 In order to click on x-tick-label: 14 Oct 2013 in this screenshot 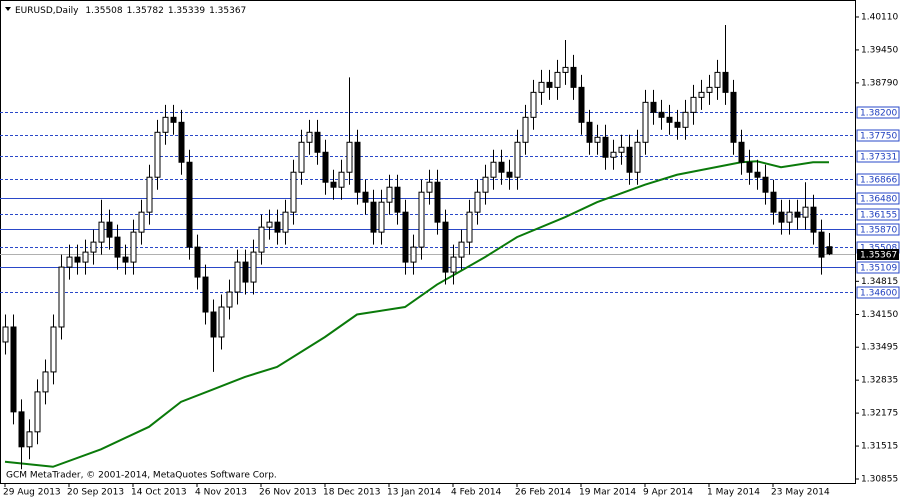, I will do `click(159, 493)`.